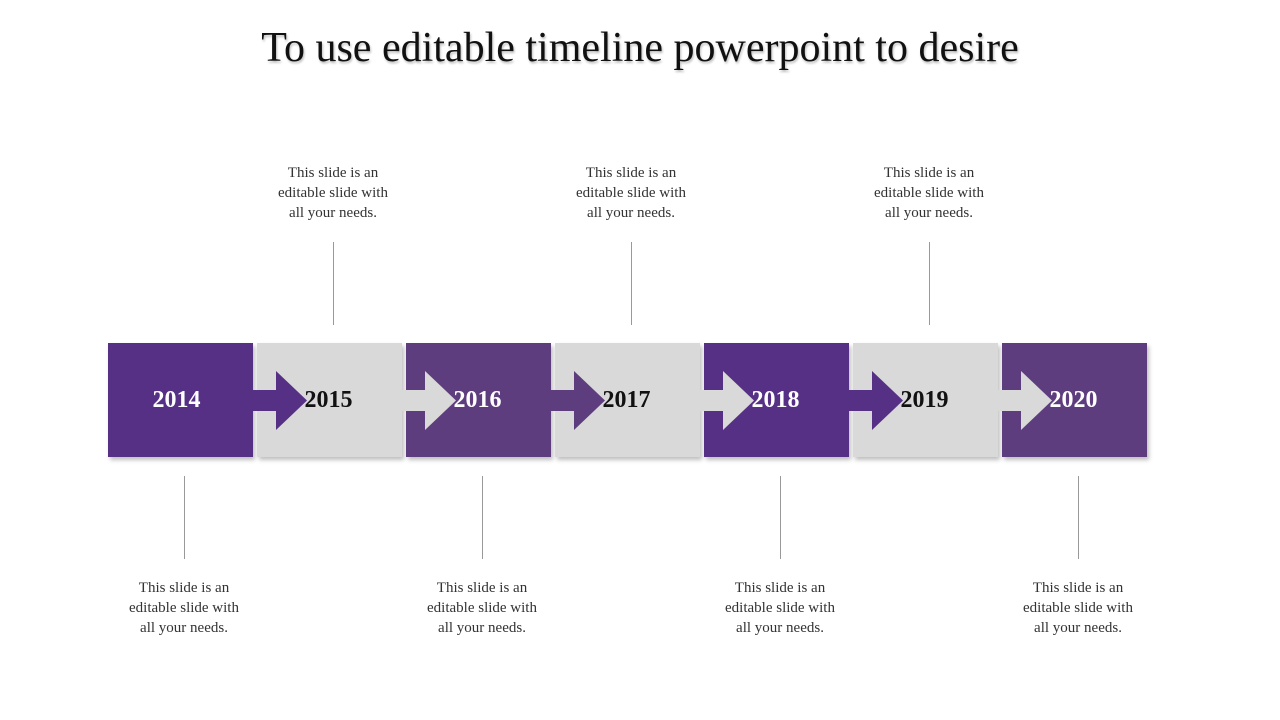  Describe the element at coordinates (775, 400) in the screenshot. I see `year-label-2018: 2018` at that location.